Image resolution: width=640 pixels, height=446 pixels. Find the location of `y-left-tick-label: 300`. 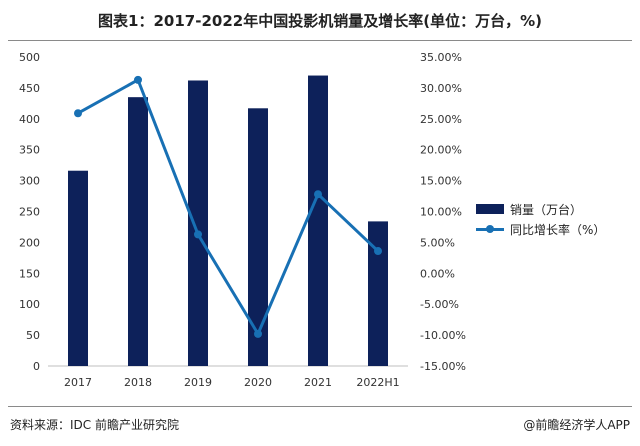

y-left-tick-label: 300 is located at coordinates (29, 181).